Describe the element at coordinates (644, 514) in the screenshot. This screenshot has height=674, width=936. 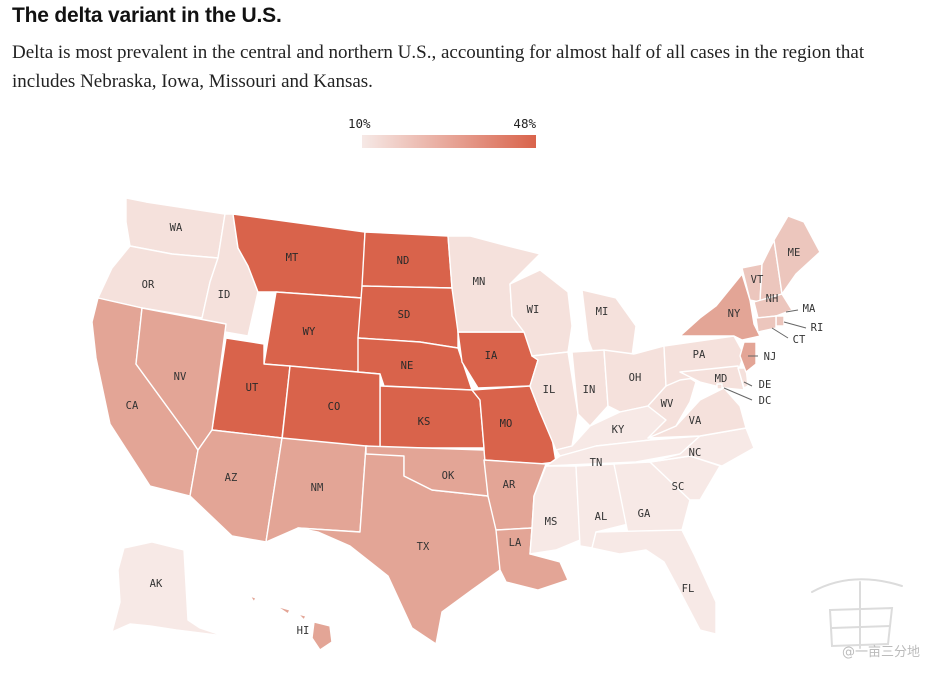
I see `state-label-GA: GA` at that location.